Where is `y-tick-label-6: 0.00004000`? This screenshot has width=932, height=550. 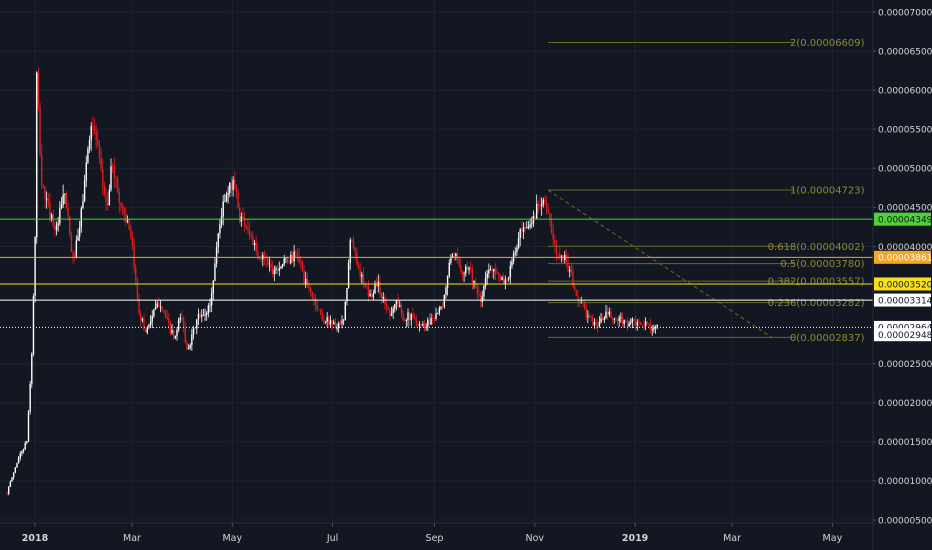 y-tick-label-6: 0.00004000 is located at coordinates (905, 248).